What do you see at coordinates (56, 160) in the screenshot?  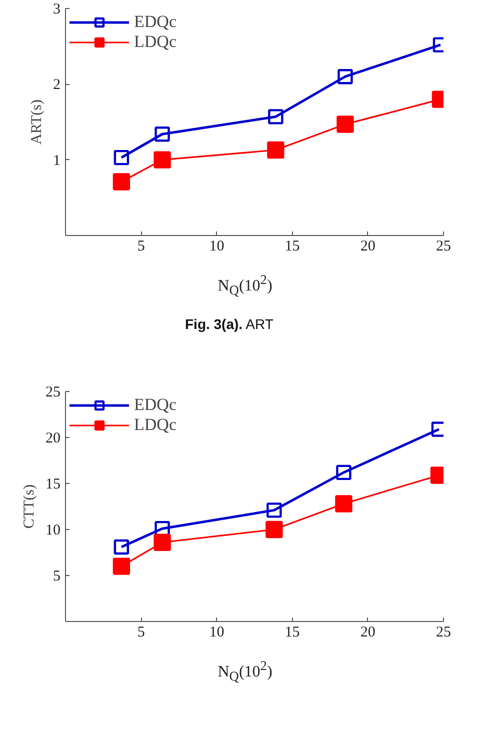 I see `y-tick-label: 1` at bounding box center [56, 160].